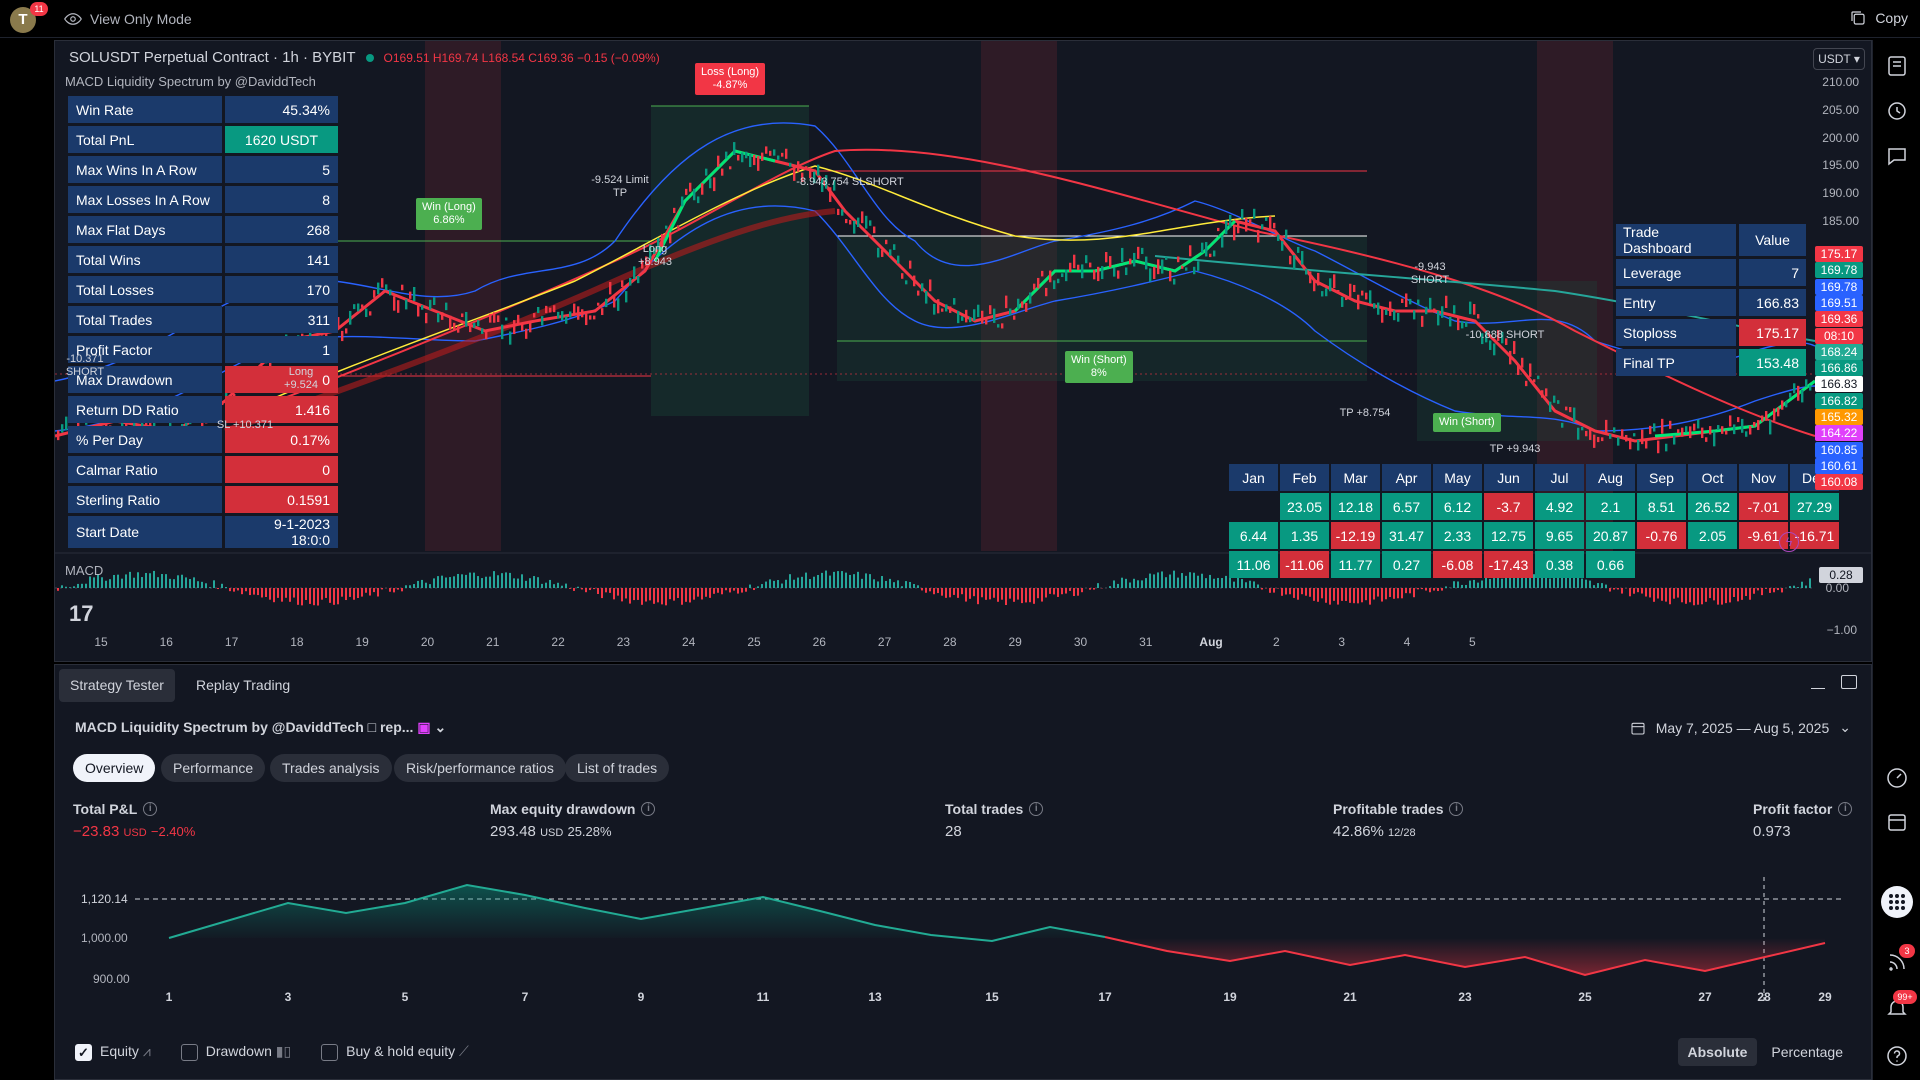 The height and width of the screenshot is (1080, 1920). I want to click on buy-hold-checkbox: Buy & hold equity ⟋, so click(395, 1052).